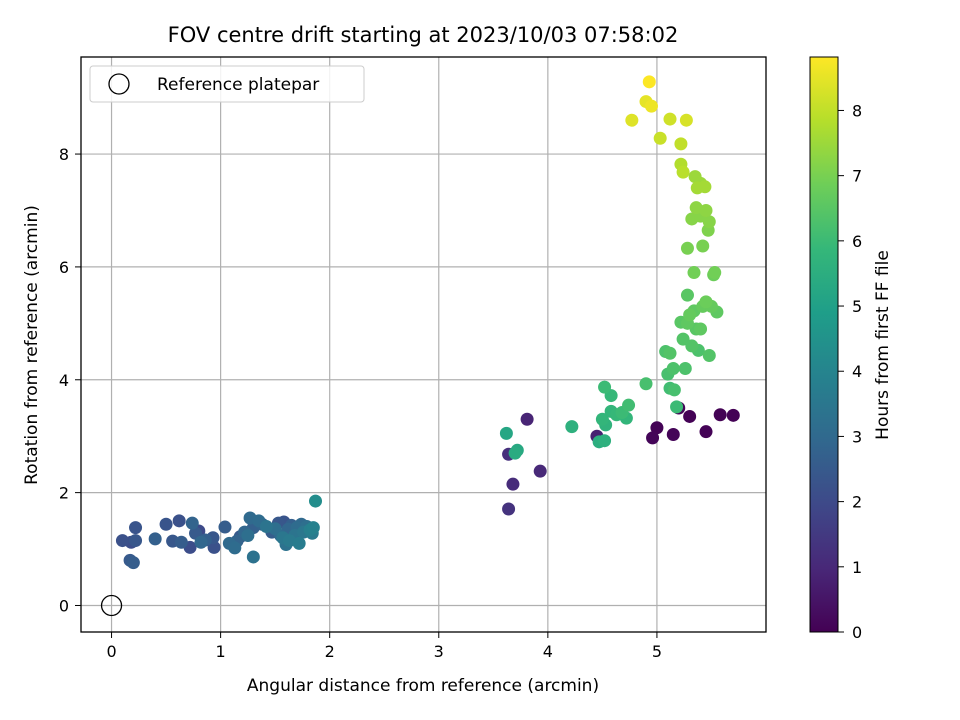 The width and height of the screenshot is (960, 720). Describe the element at coordinates (111, 605) in the screenshot. I see `reference-platepar-marker` at that location.